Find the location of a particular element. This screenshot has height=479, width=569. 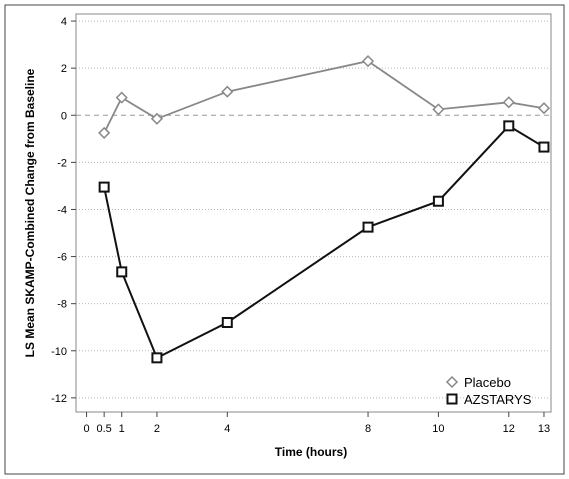

legend-marker-placebo is located at coordinates (452, 382).